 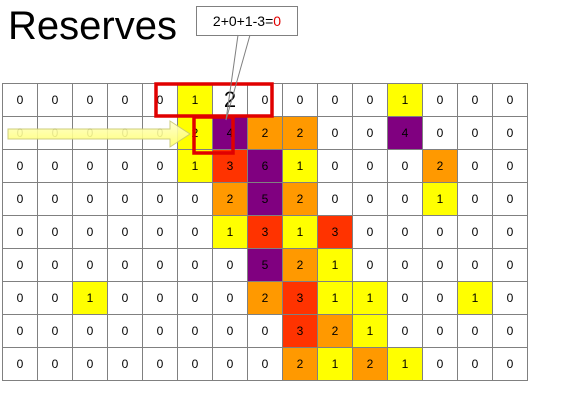 I want to click on grid-row: 0 0 0 0 0 0 0 0 3 2 1 0 0 0 0, so click(x=265, y=331).